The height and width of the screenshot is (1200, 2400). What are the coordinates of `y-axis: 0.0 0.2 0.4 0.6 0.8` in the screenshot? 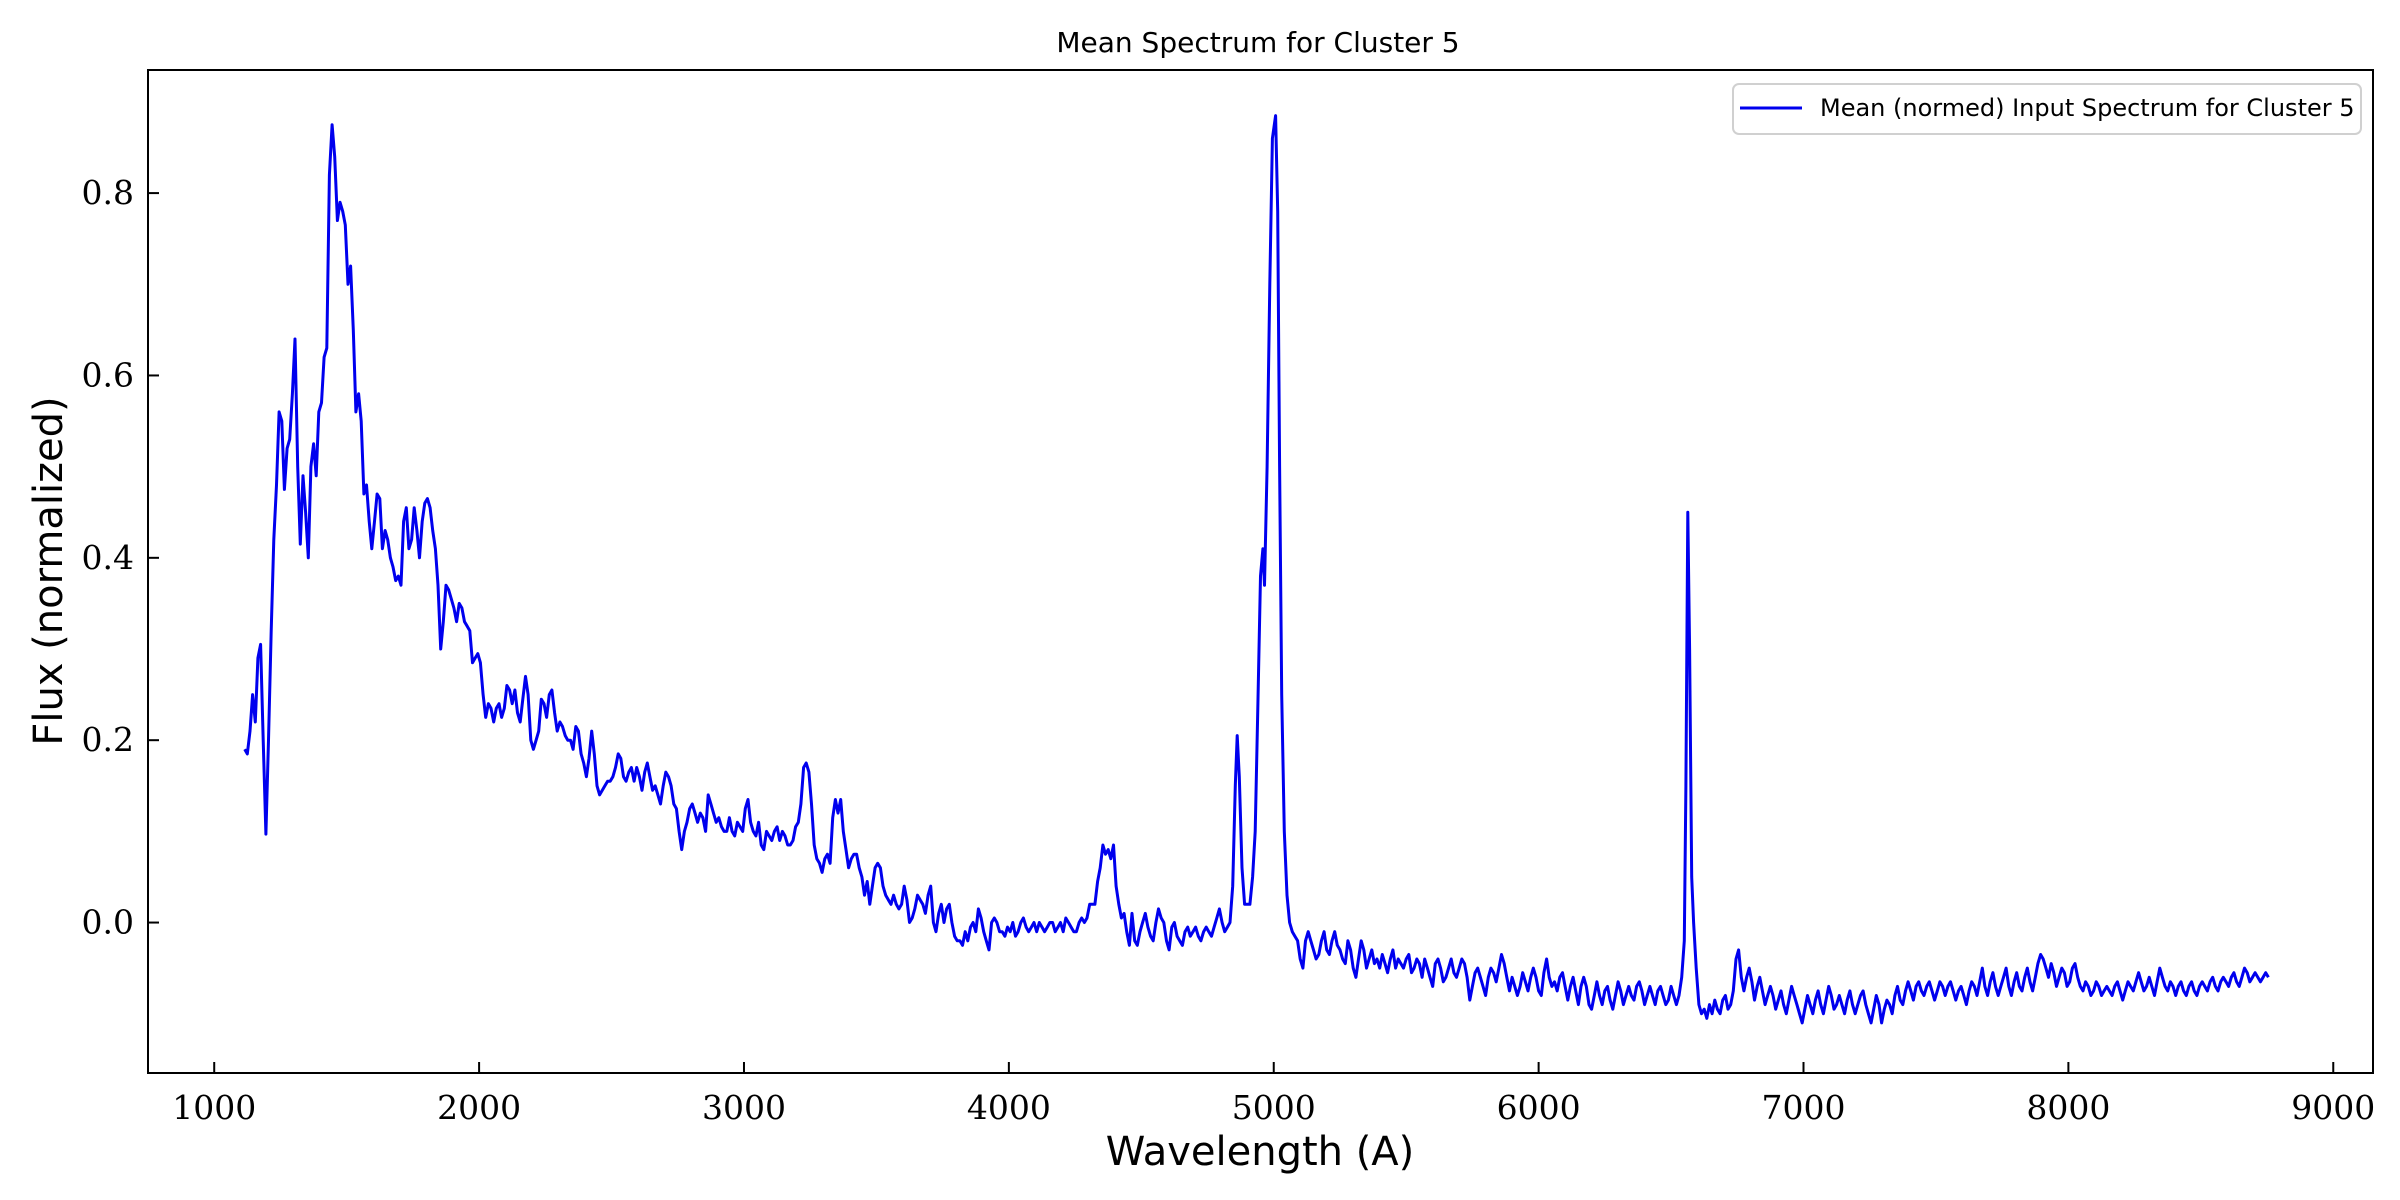 It's located at (120, 557).